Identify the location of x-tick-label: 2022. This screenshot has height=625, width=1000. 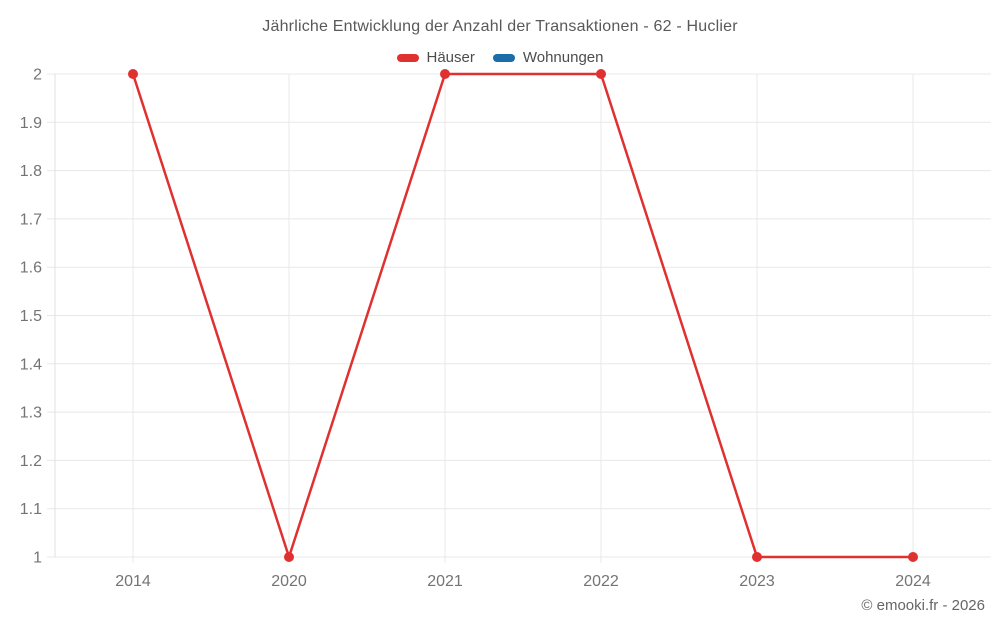
(601, 581).